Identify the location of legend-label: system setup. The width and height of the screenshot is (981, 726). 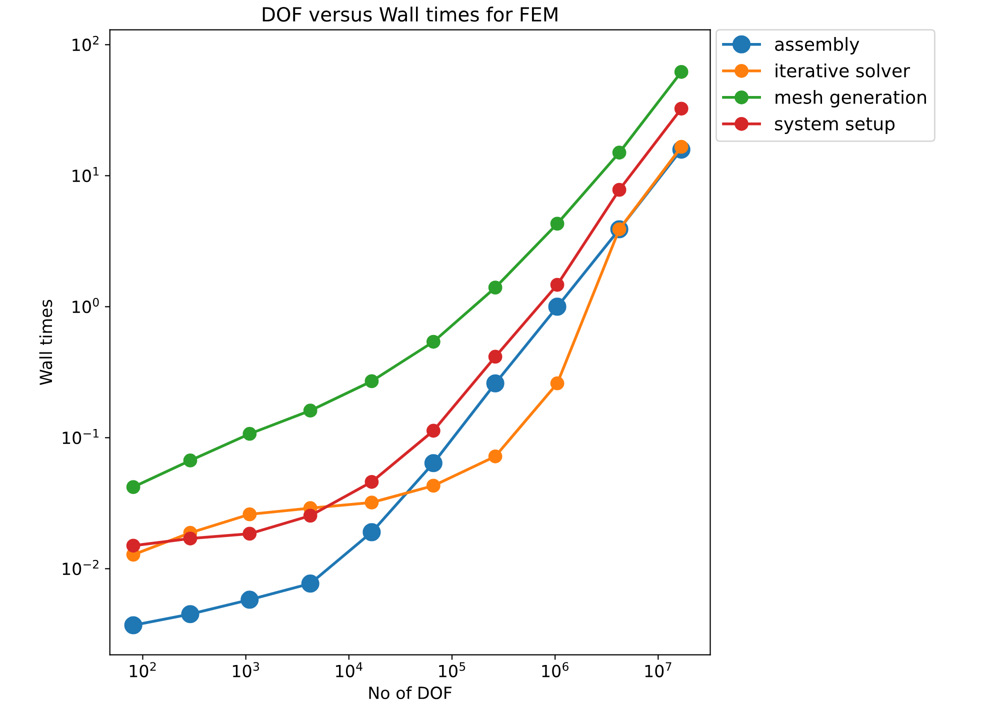
(835, 126).